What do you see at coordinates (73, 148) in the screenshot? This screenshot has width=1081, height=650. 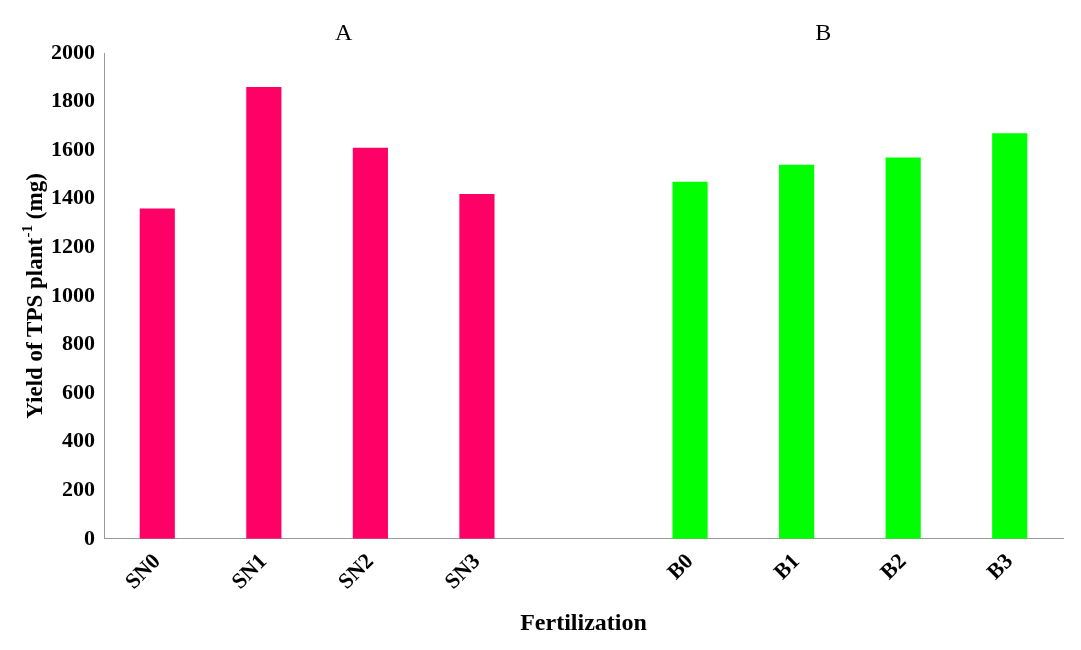 I see `y-tick-label: 1600` at bounding box center [73, 148].